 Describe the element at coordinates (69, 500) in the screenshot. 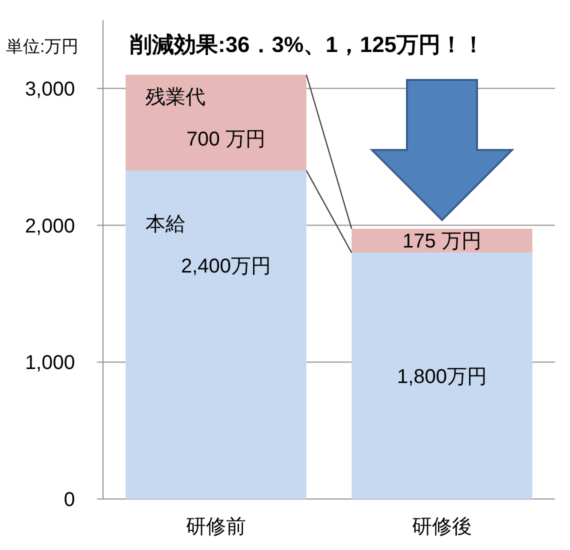

I see `y-tick-label: 0` at that location.